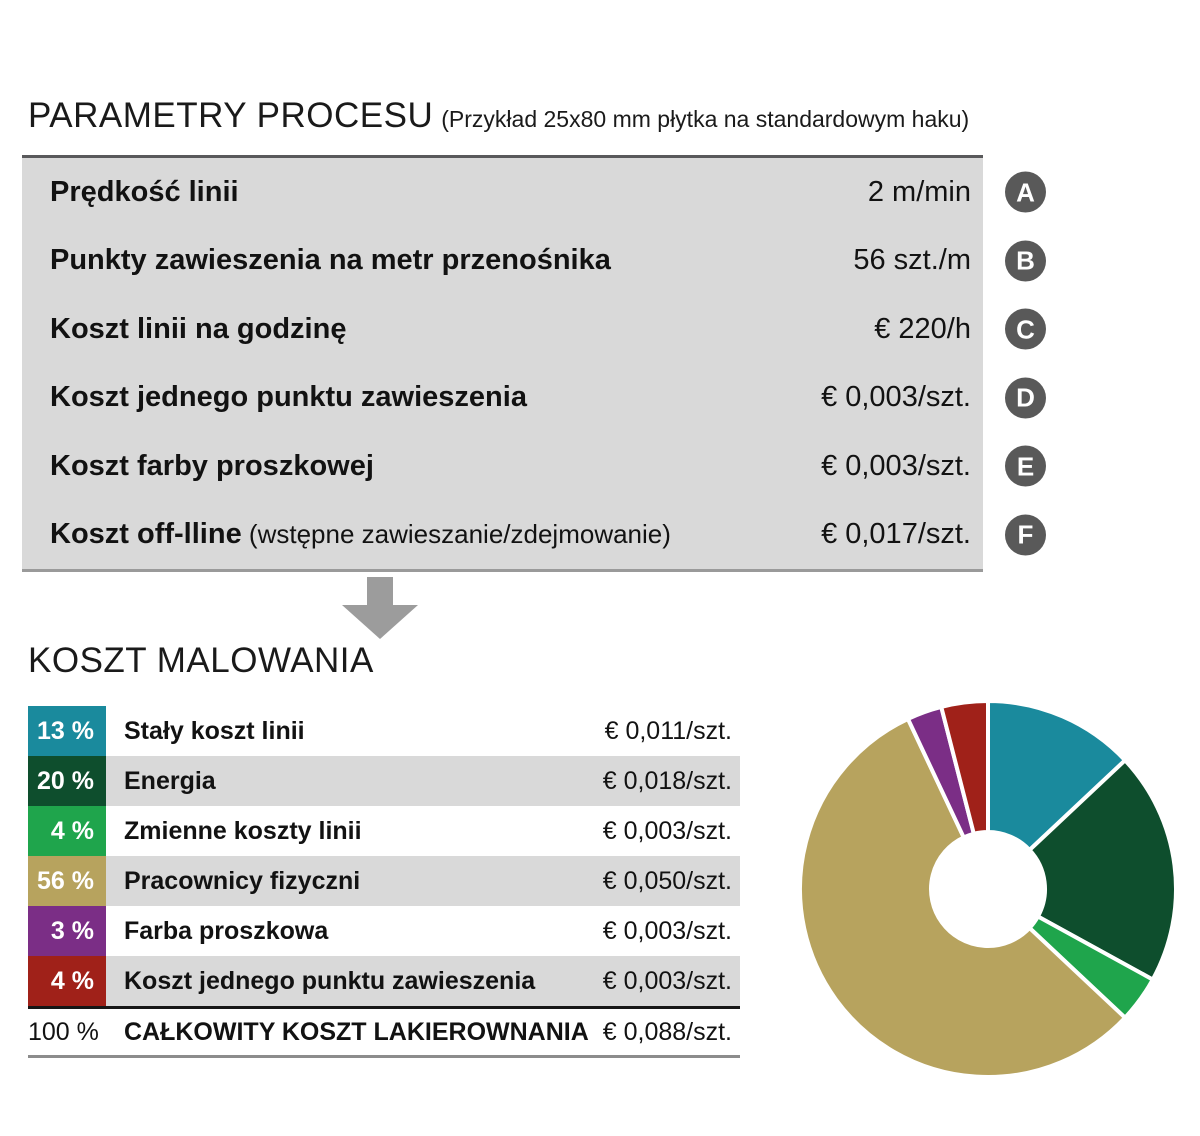 This screenshot has width=1200, height=1136. Describe the element at coordinates (330, 980) in the screenshot. I see `cost-label: Koszt jednego punktu zawieszenia` at that location.